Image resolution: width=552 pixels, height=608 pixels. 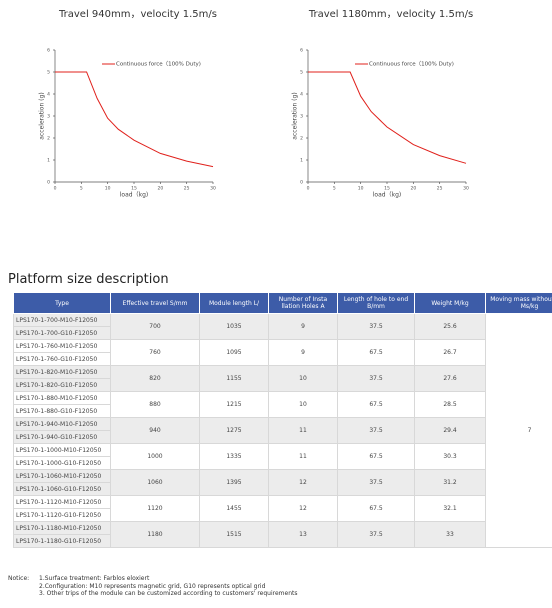 What do you see at coordinates (62, 424) in the screenshot?
I see `type-cell: LPS170-1-940-M10-F12050` at bounding box center [62, 424].